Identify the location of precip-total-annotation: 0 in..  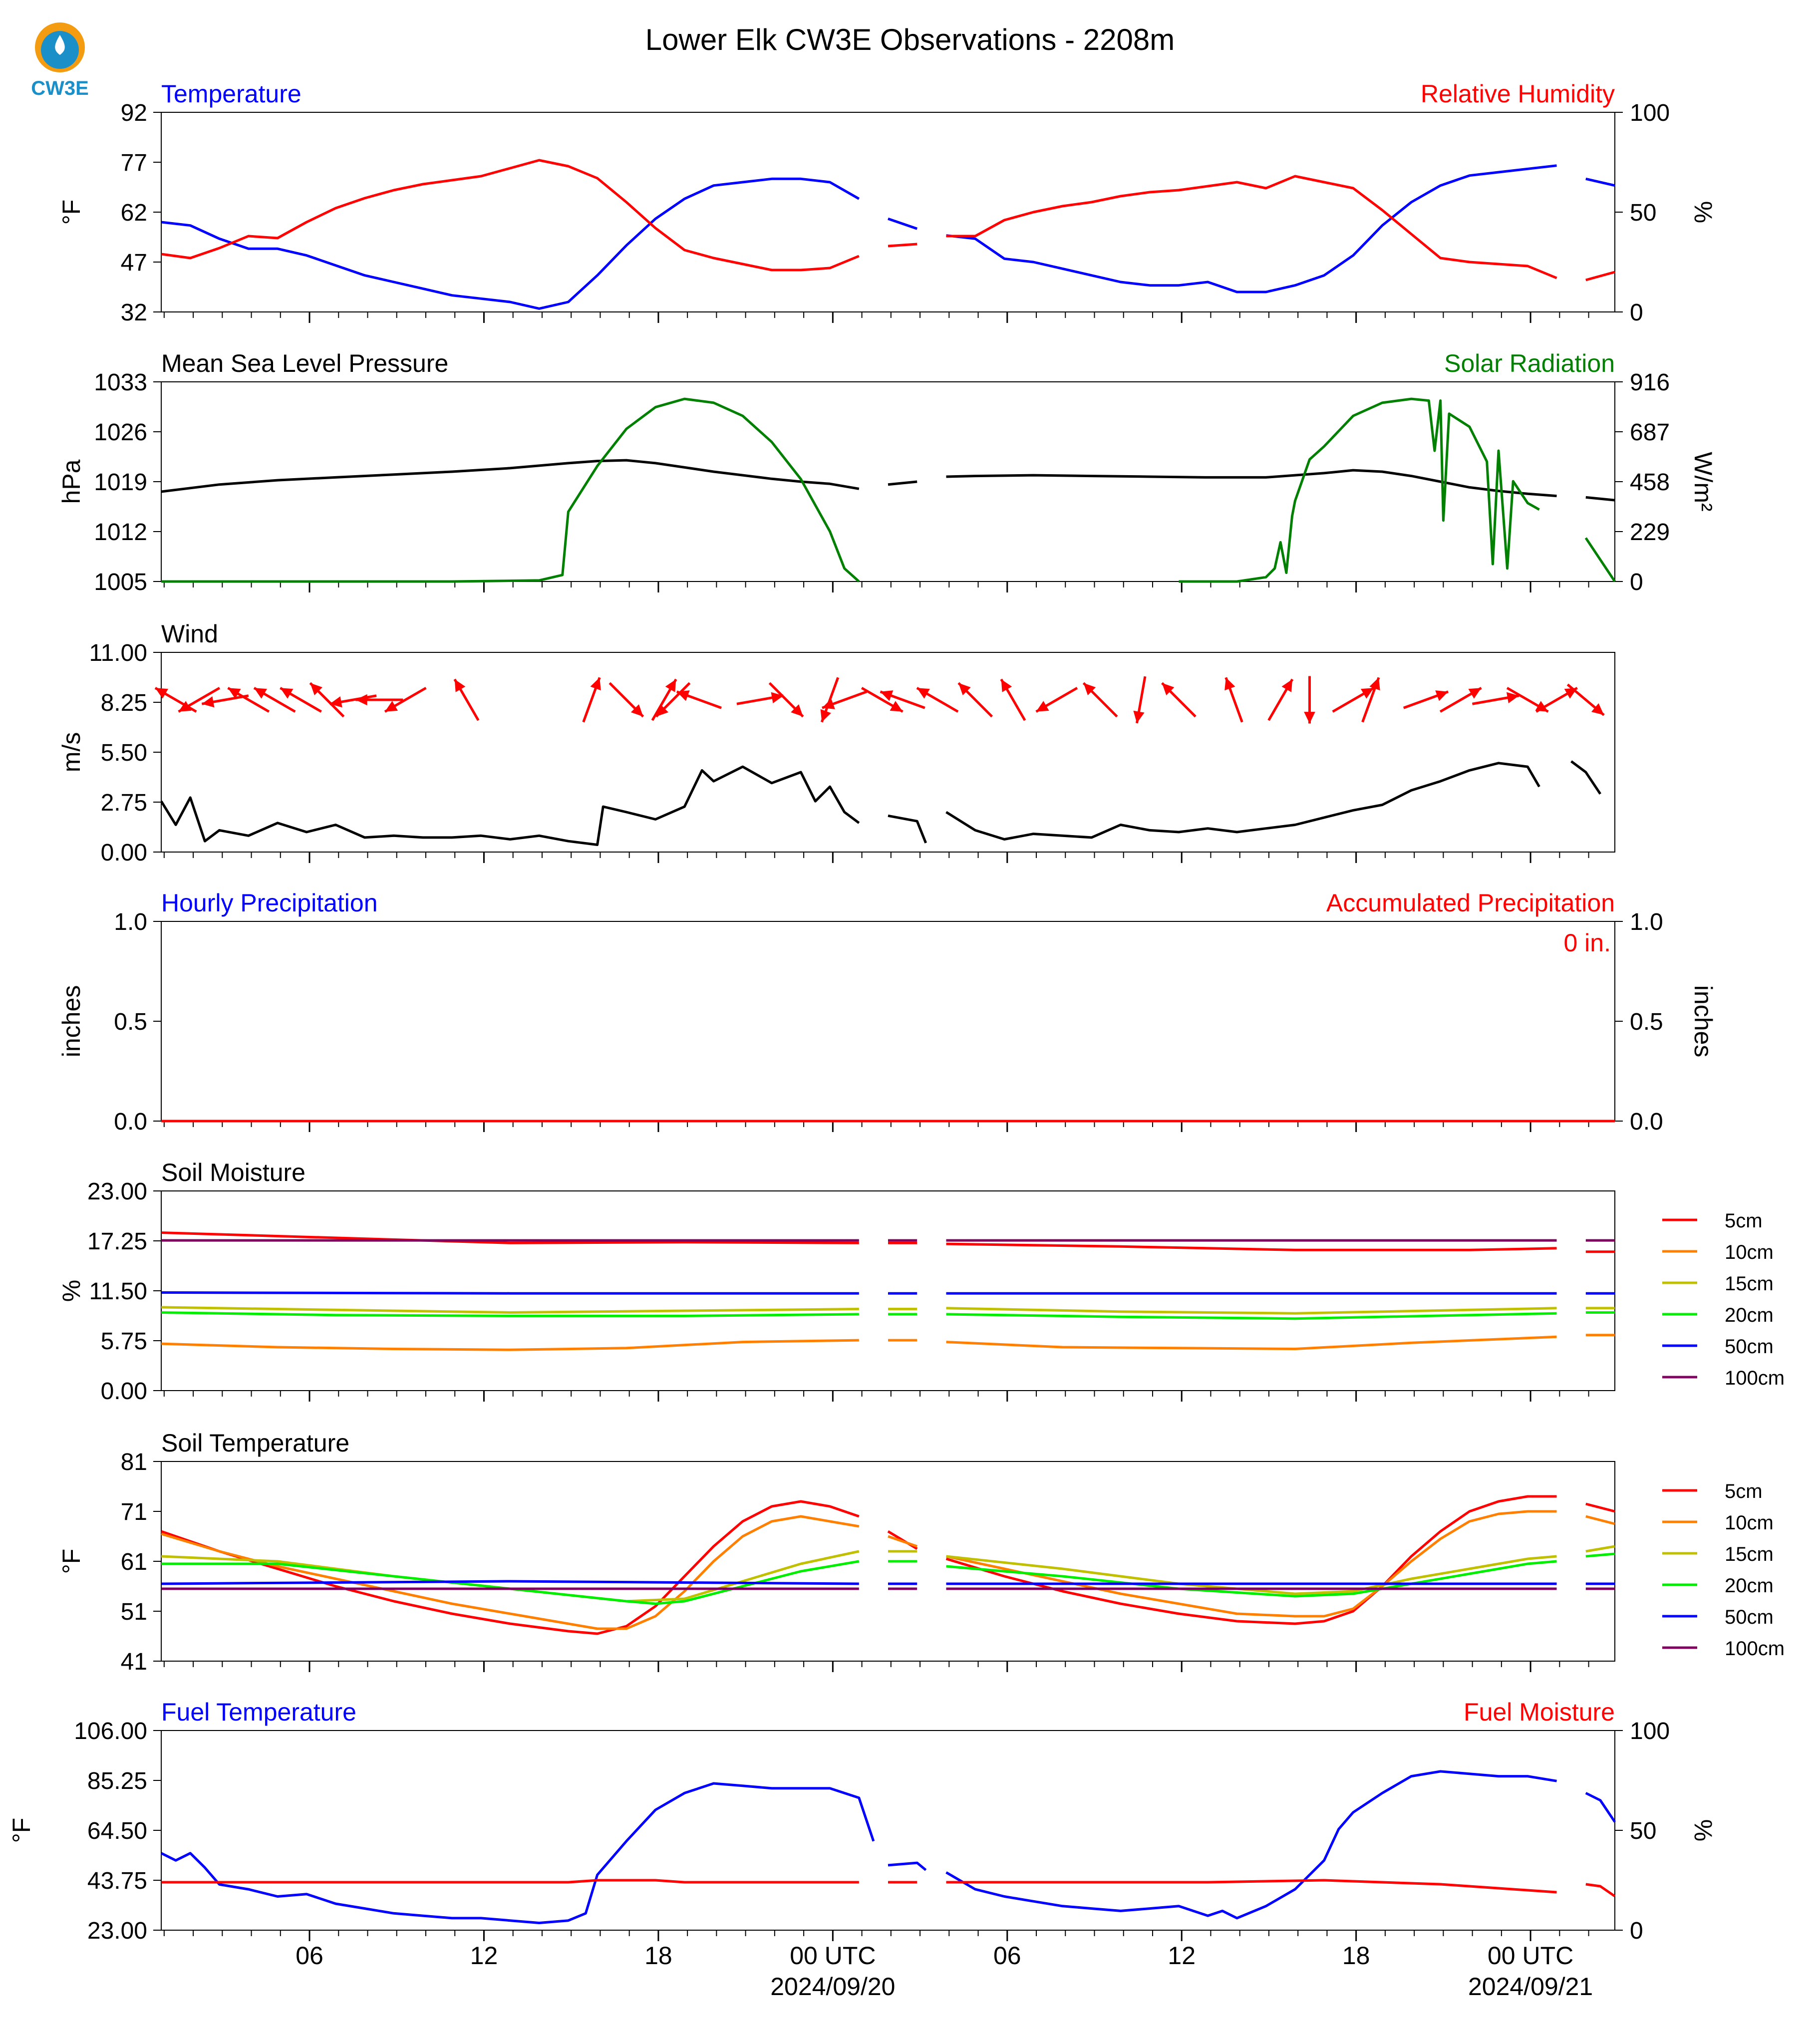
(1587, 943).